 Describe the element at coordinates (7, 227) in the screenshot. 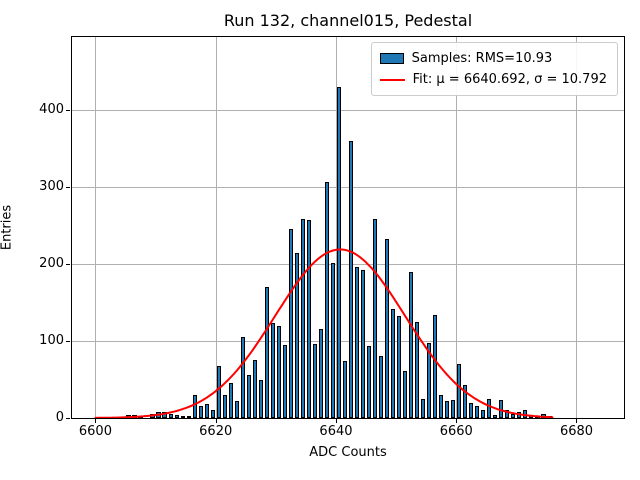

I see `y-axis-label: Entries` at that location.